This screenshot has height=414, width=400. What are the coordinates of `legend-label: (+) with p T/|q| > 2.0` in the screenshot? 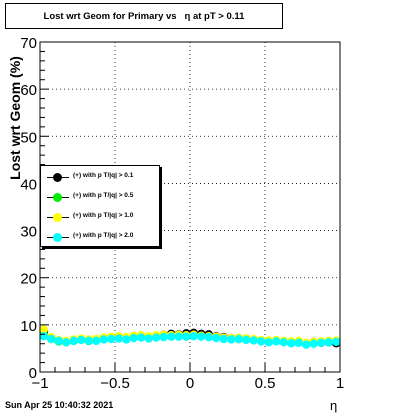 It's located at (103, 235).